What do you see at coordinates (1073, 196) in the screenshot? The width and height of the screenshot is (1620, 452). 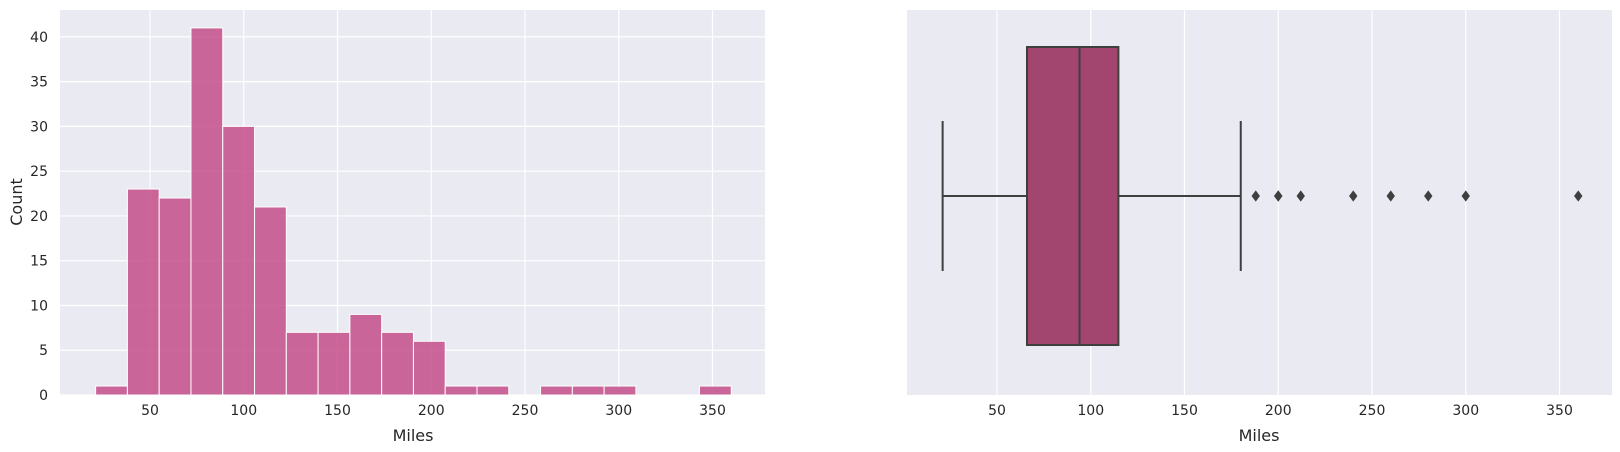 I see `boxplot-box` at bounding box center [1073, 196].